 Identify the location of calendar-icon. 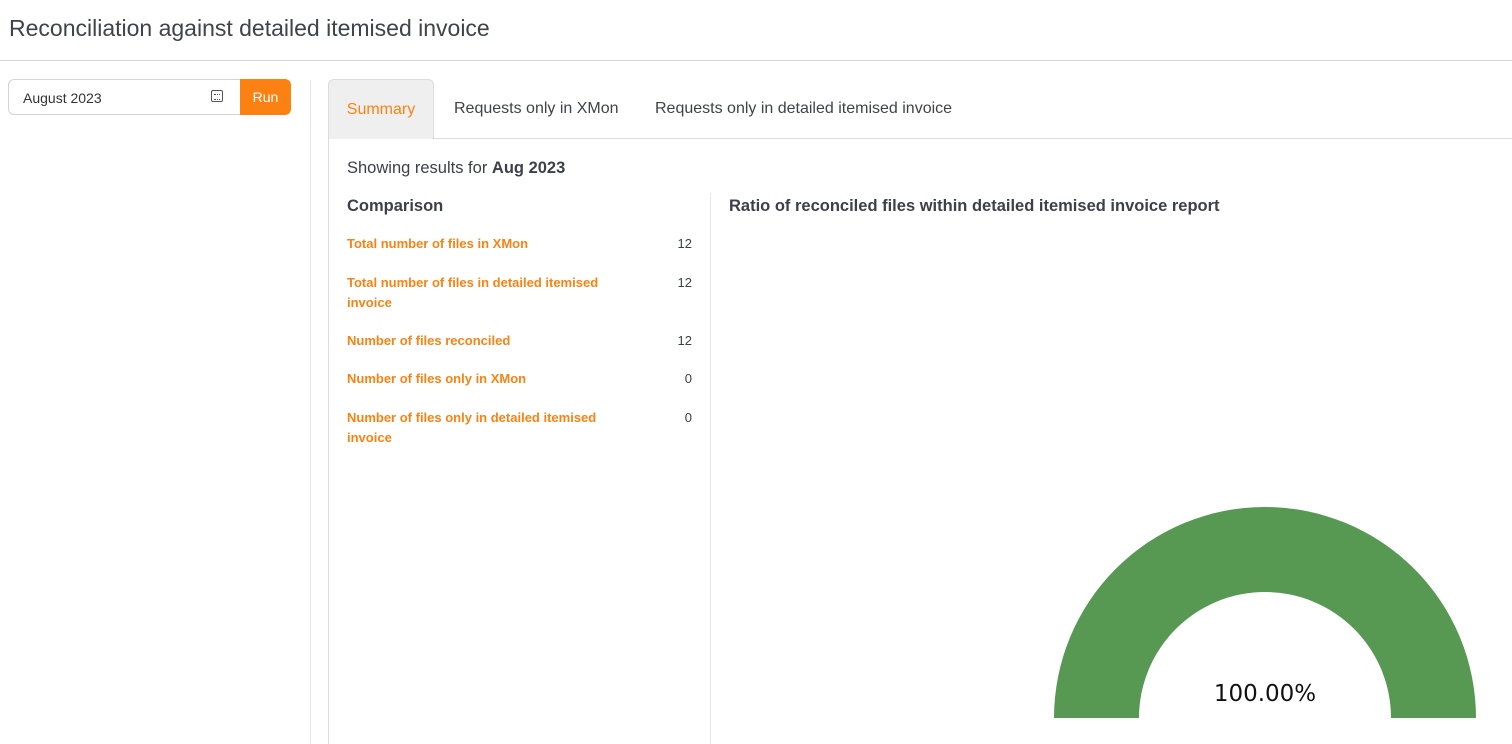
(217, 96).